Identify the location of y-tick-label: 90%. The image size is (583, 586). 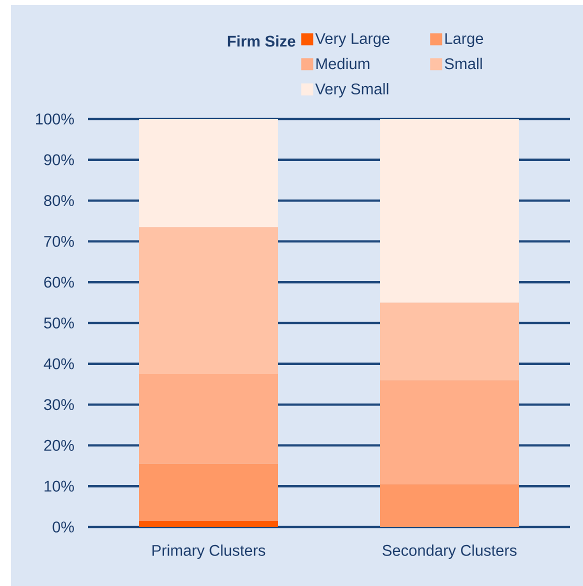
(59, 160).